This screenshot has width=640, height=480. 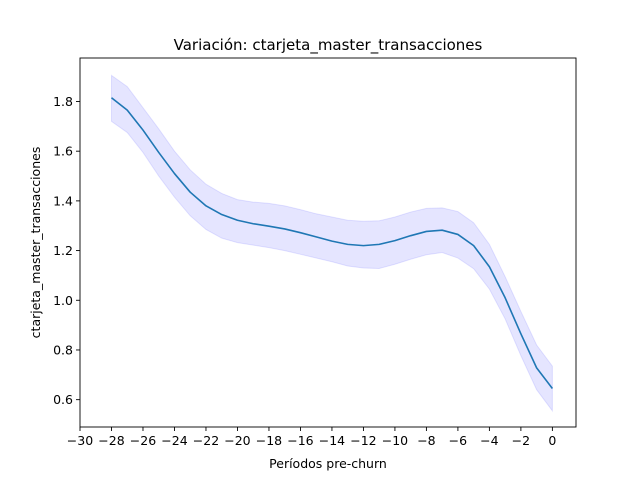 What do you see at coordinates (63, 200) in the screenshot?
I see `y-tick-label: 1.4` at bounding box center [63, 200].